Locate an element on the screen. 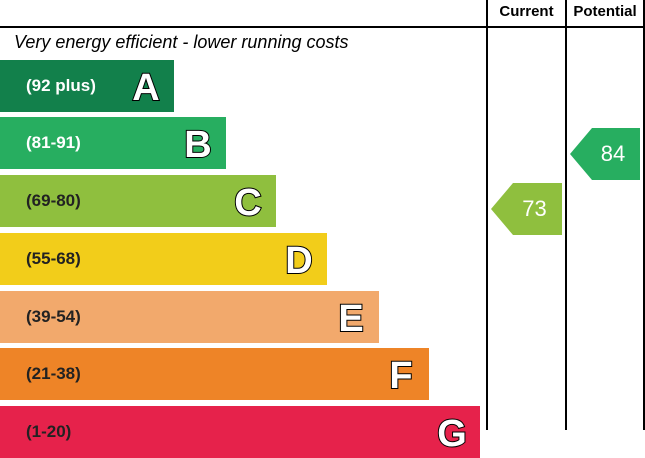 The image size is (645, 458). svg-text: B is located at coordinates (197, 144).